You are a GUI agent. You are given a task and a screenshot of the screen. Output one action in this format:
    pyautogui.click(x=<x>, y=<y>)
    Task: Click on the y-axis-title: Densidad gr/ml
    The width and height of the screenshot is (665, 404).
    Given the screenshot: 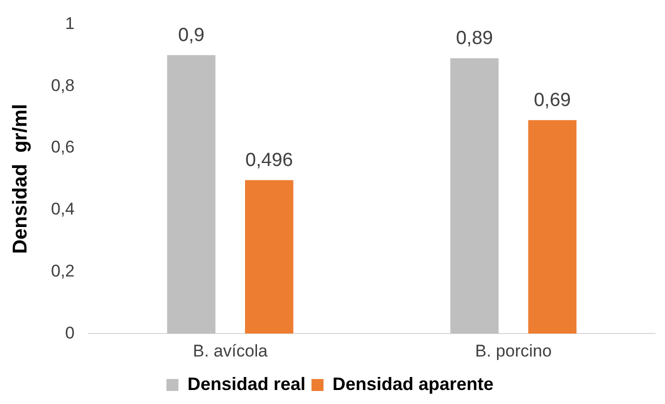 What is the action you would take?
    pyautogui.click(x=21, y=179)
    